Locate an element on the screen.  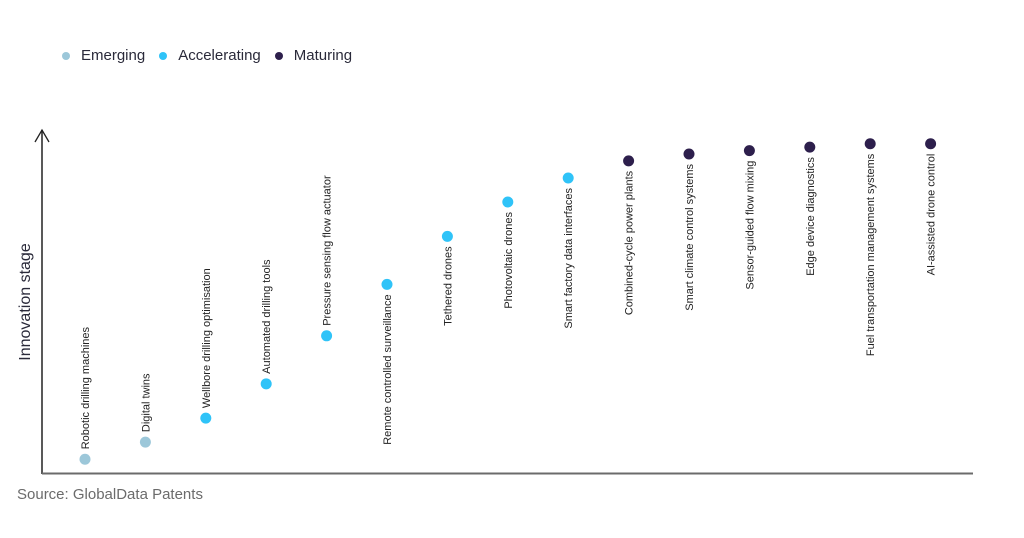
data-point-label: Robotic drilling machines is located at coordinates (86, 388).